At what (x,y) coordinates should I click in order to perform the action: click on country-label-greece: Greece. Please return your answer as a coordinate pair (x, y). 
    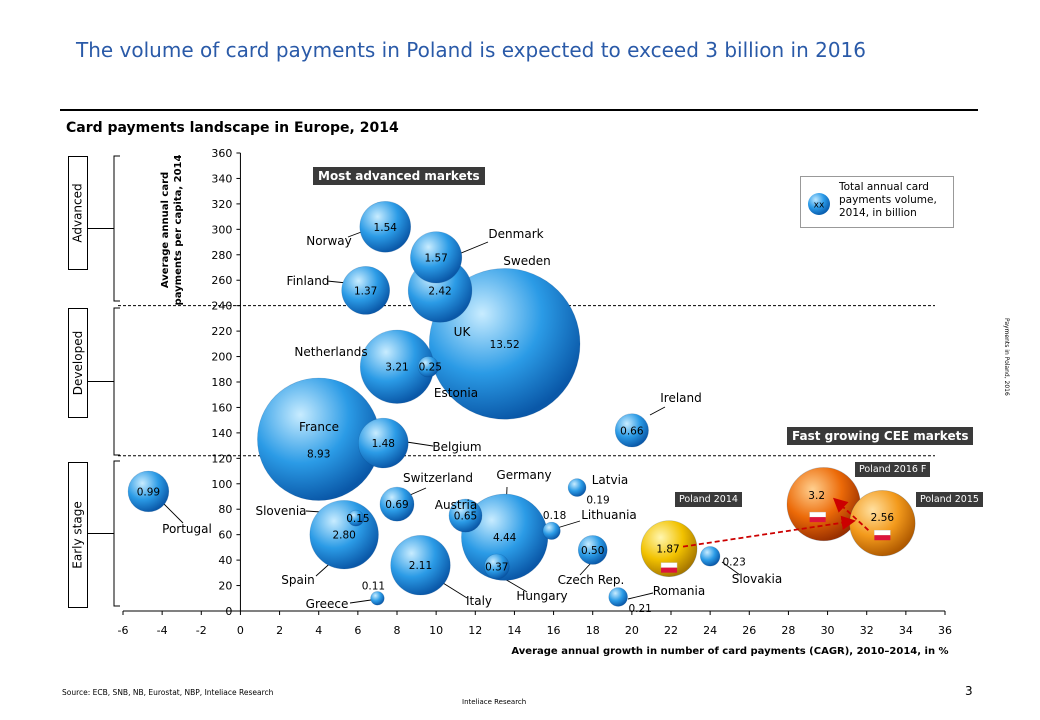
    Looking at the image, I should click on (327, 604).